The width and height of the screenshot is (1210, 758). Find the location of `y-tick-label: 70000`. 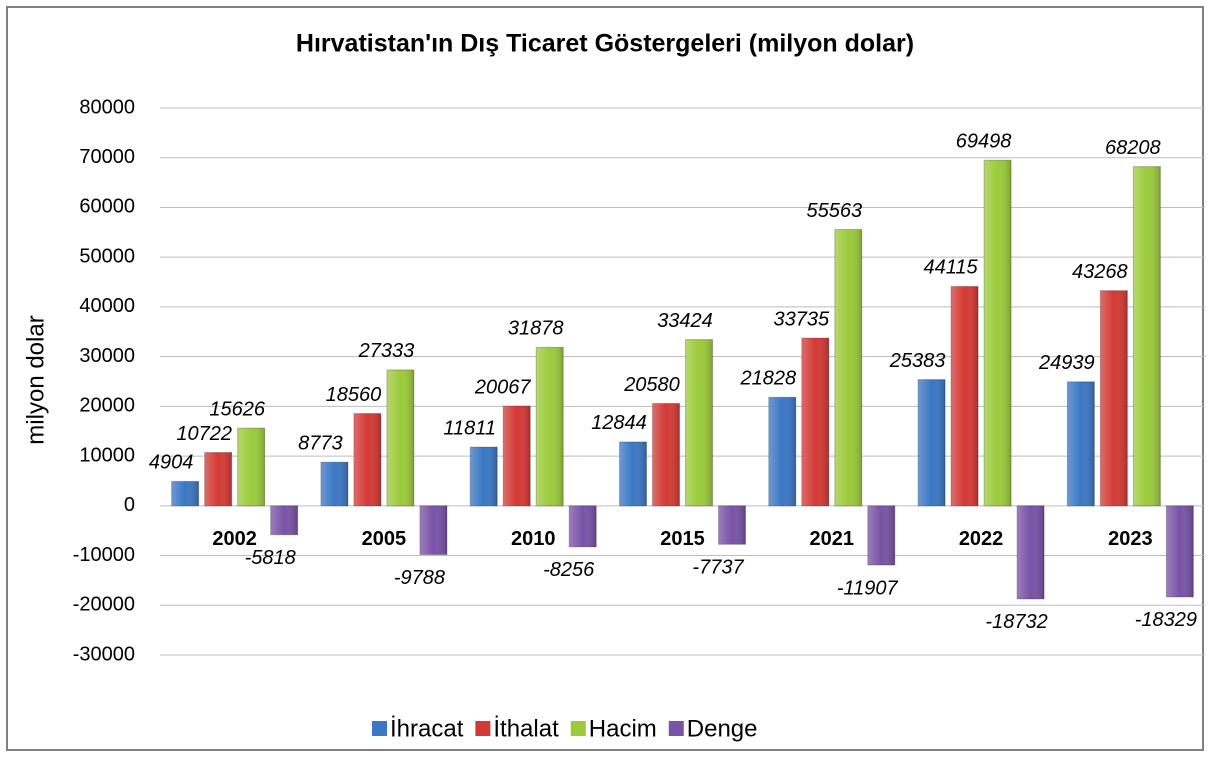

y-tick-label: 70000 is located at coordinates (107, 157).